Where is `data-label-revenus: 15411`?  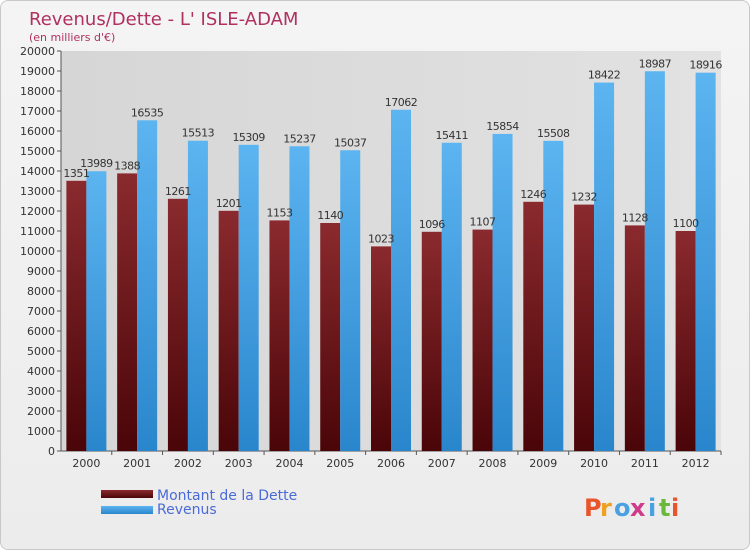
data-label-revenus: 15411 is located at coordinates (452, 135).